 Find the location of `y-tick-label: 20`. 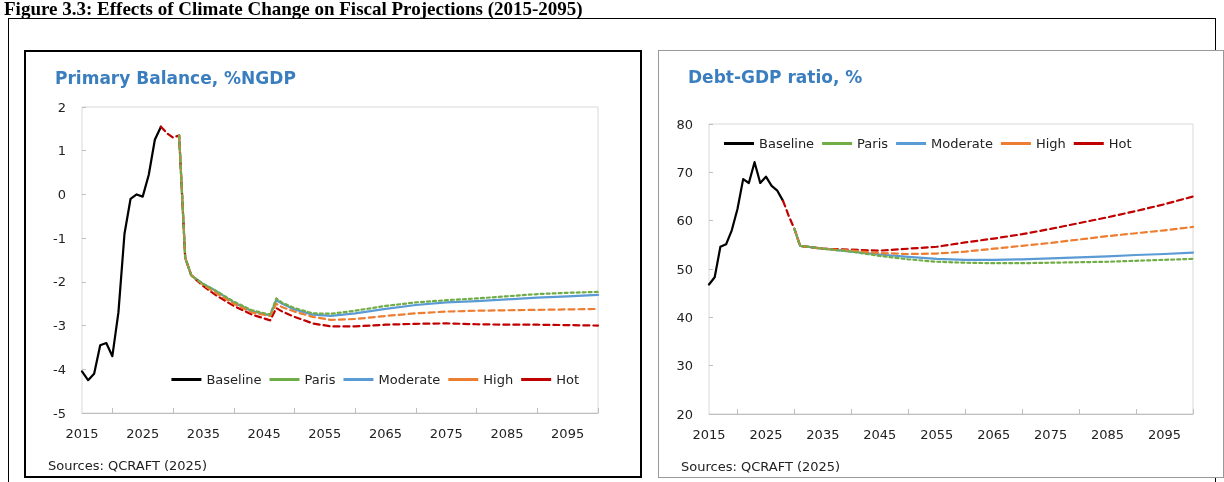

y-tick-label: 20 is located at coordinates (684, 414).